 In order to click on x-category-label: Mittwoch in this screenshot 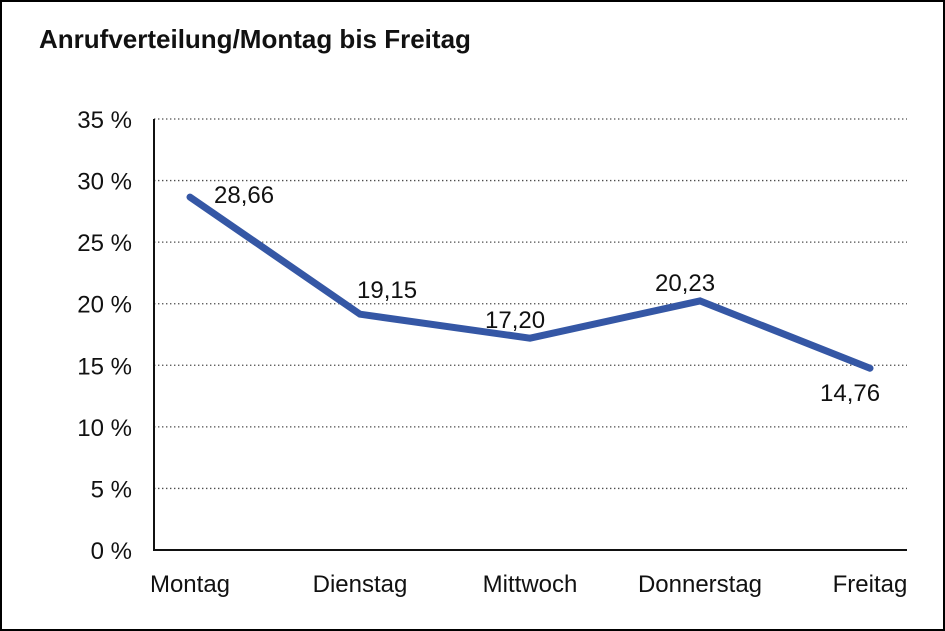, I will do `click(530, 584)`.